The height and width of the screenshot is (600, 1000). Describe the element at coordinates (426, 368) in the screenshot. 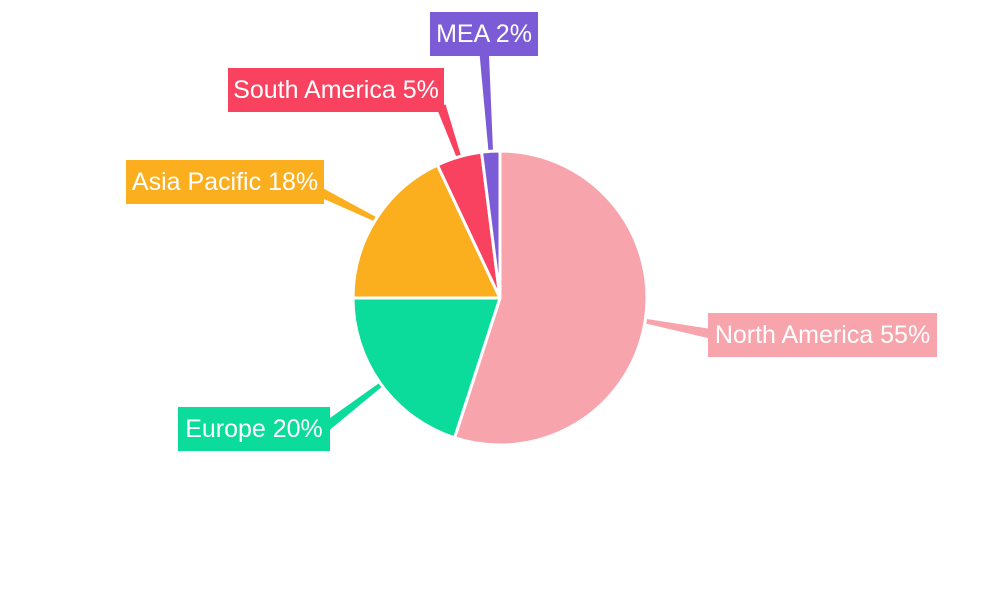

I see `pie-slice-europe` at that location.